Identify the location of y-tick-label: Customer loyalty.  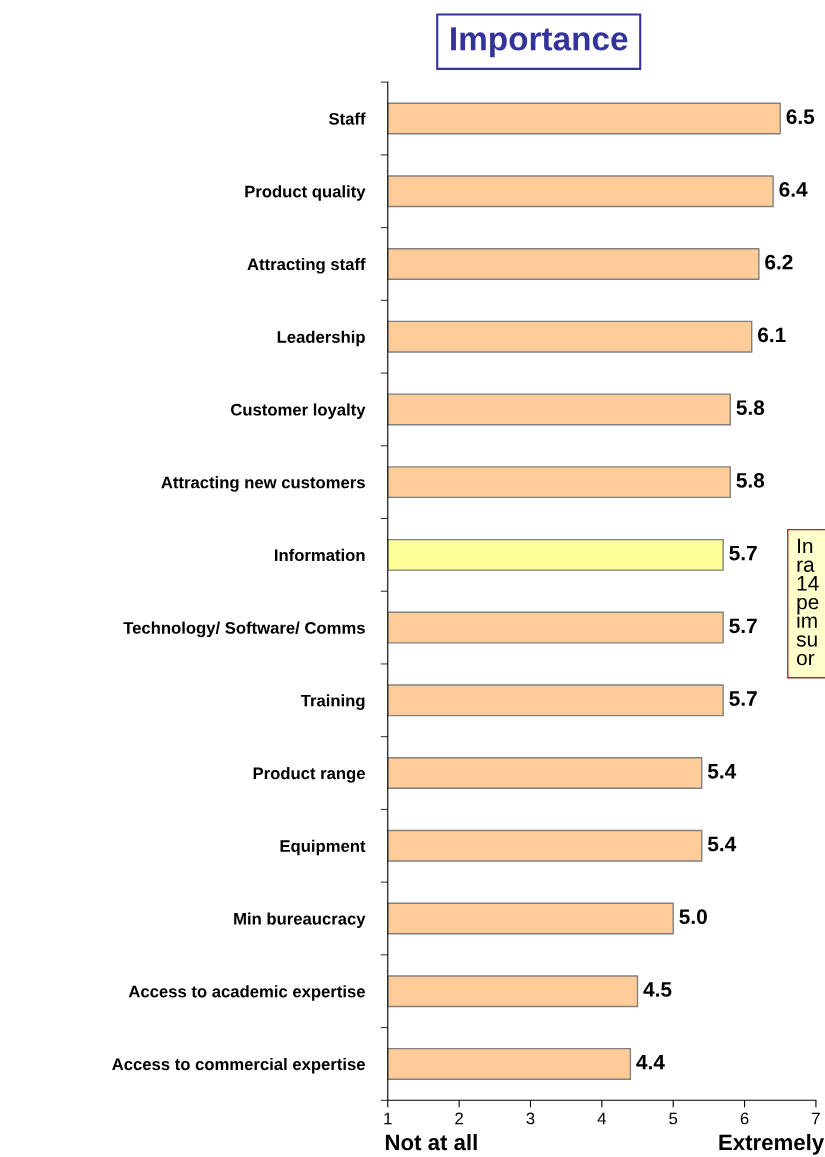
(298, 411).